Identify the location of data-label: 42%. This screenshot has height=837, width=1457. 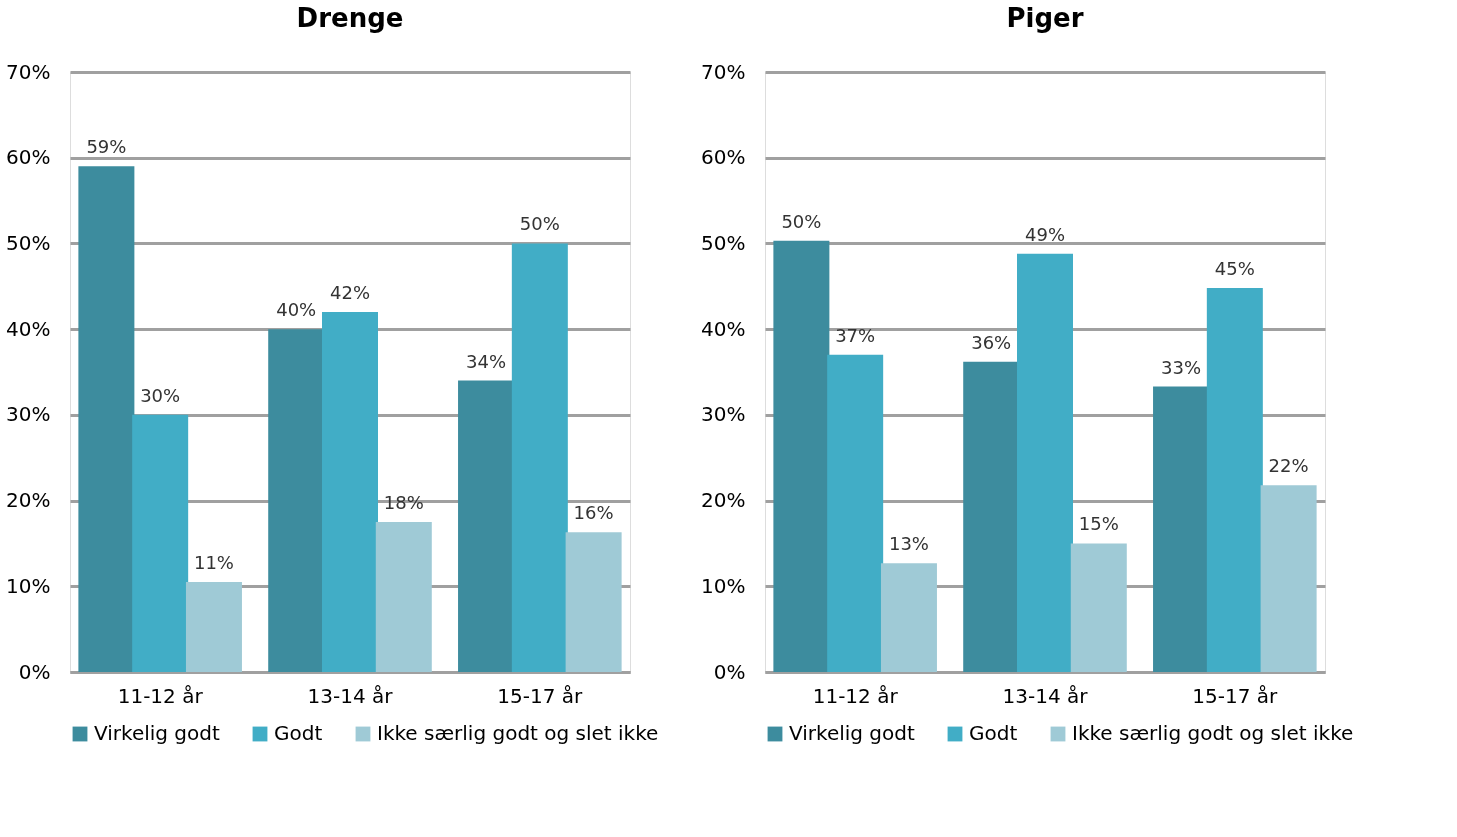
(350, 292).